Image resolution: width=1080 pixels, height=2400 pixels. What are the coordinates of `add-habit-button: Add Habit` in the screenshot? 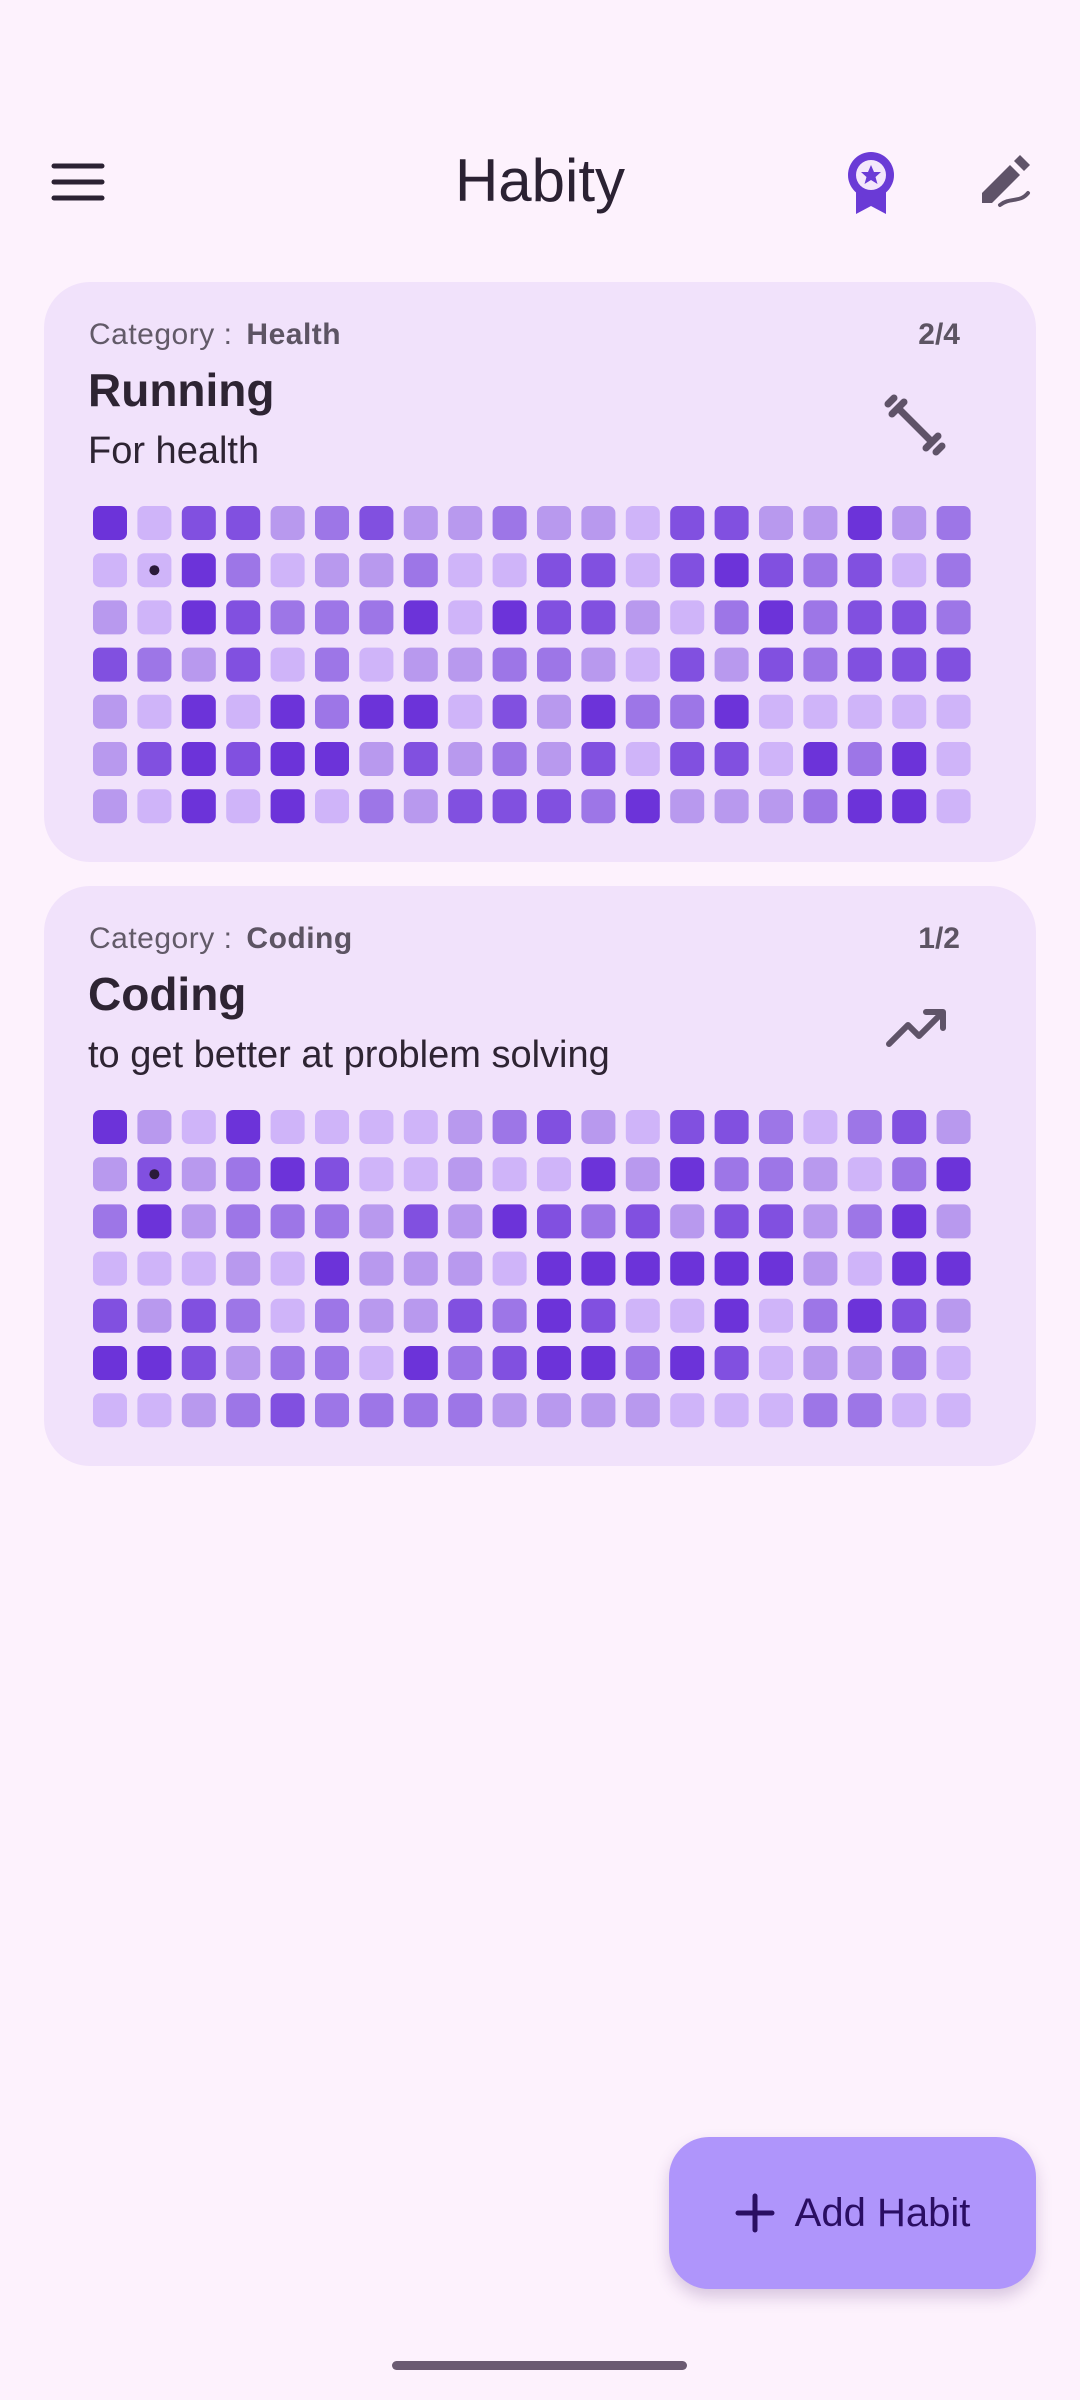 It's located at (852, 2213).